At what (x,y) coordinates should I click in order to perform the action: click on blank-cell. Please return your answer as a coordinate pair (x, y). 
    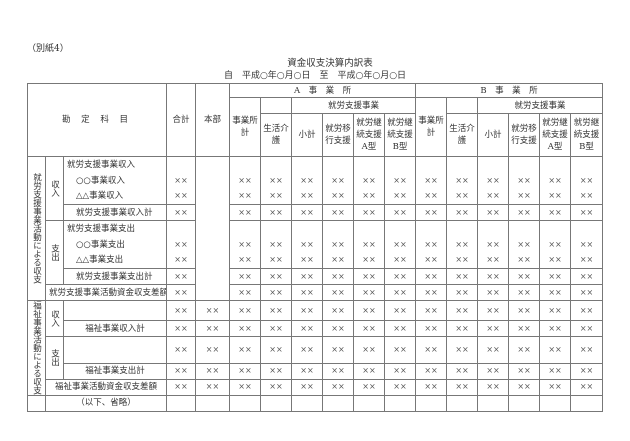
    Looking at the image, I should click on (36, 403).